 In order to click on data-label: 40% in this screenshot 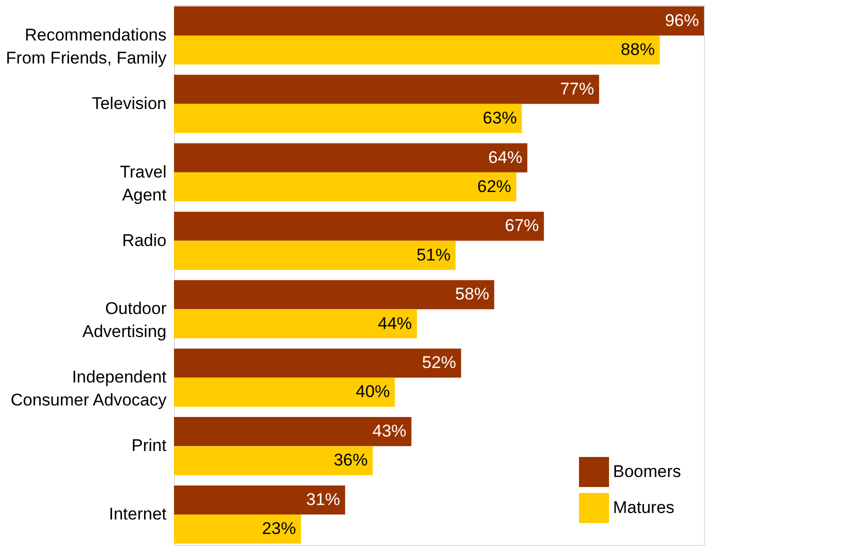, I will do `click(373, 392)`.